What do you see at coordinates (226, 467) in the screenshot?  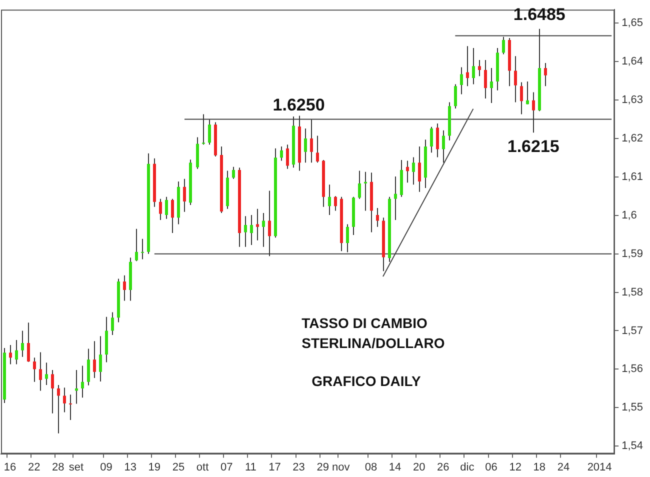 I see `x-tick-label: 07` at bounding box center [226, 467].